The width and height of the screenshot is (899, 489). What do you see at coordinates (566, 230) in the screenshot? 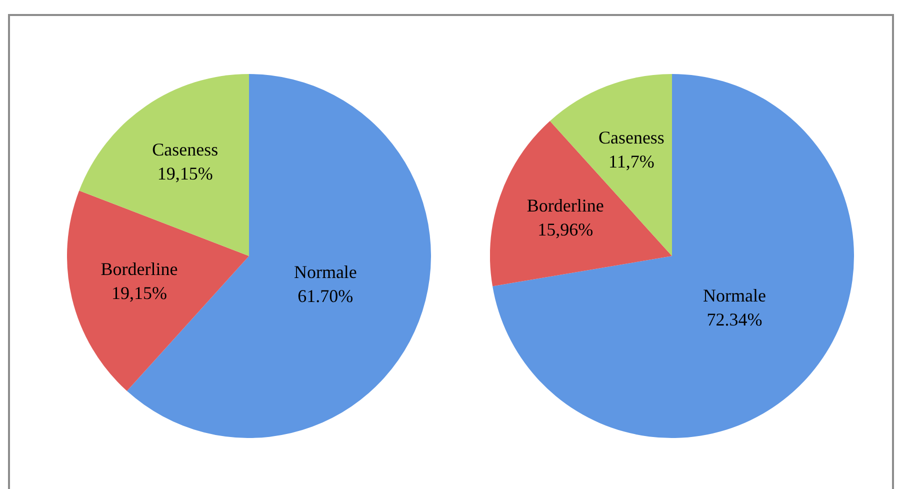
I see `data-label: 15,96%` at bounding box center [566, 230].